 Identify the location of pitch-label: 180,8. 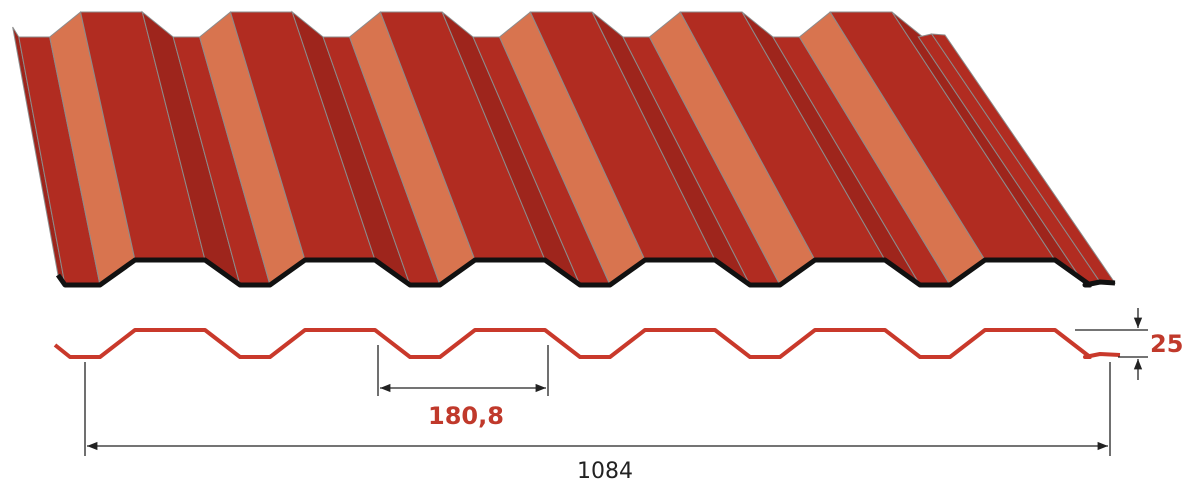
(466, 416).